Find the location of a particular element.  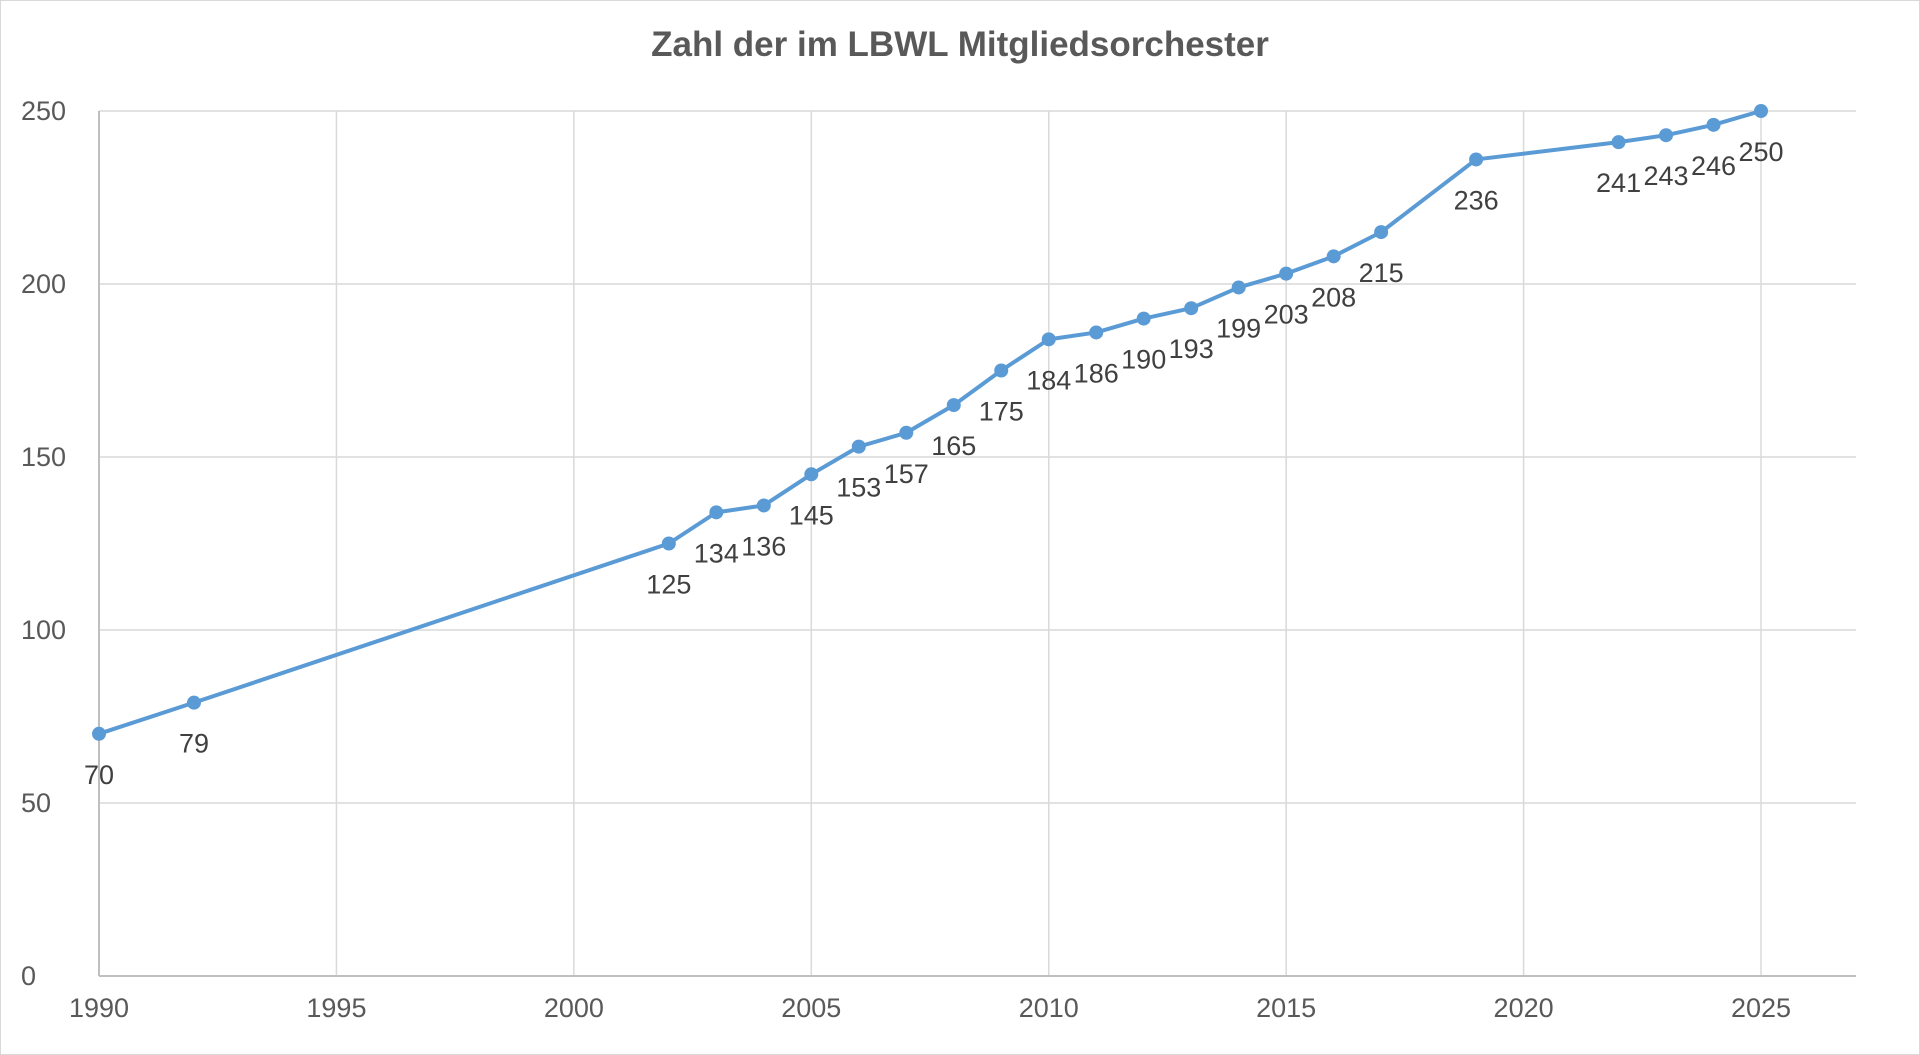

data-label: 193 is located at coordinates (1191, 349).